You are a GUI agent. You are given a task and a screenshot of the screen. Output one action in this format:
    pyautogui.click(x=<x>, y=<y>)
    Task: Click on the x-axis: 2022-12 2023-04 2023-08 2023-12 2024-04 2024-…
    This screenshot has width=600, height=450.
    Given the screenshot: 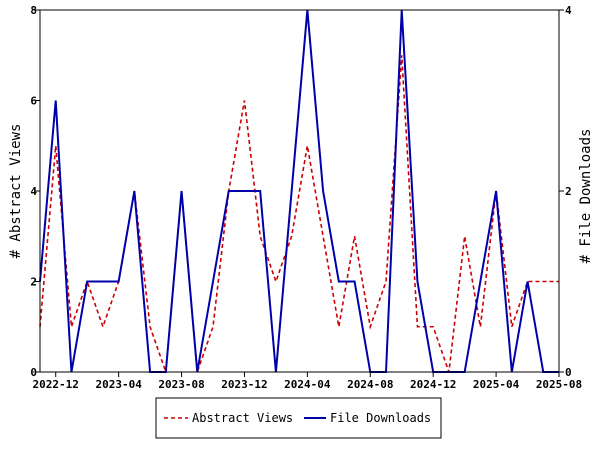 What is the action you would take?
    pyautogui.click(x=307, y=381)
    